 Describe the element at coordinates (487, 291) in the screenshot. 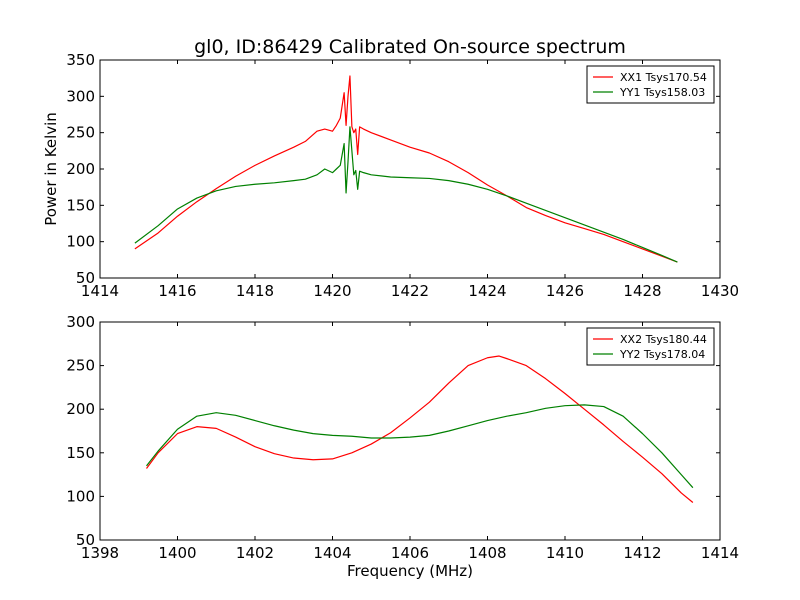

I see `x-tick-label: 1424` at that location.